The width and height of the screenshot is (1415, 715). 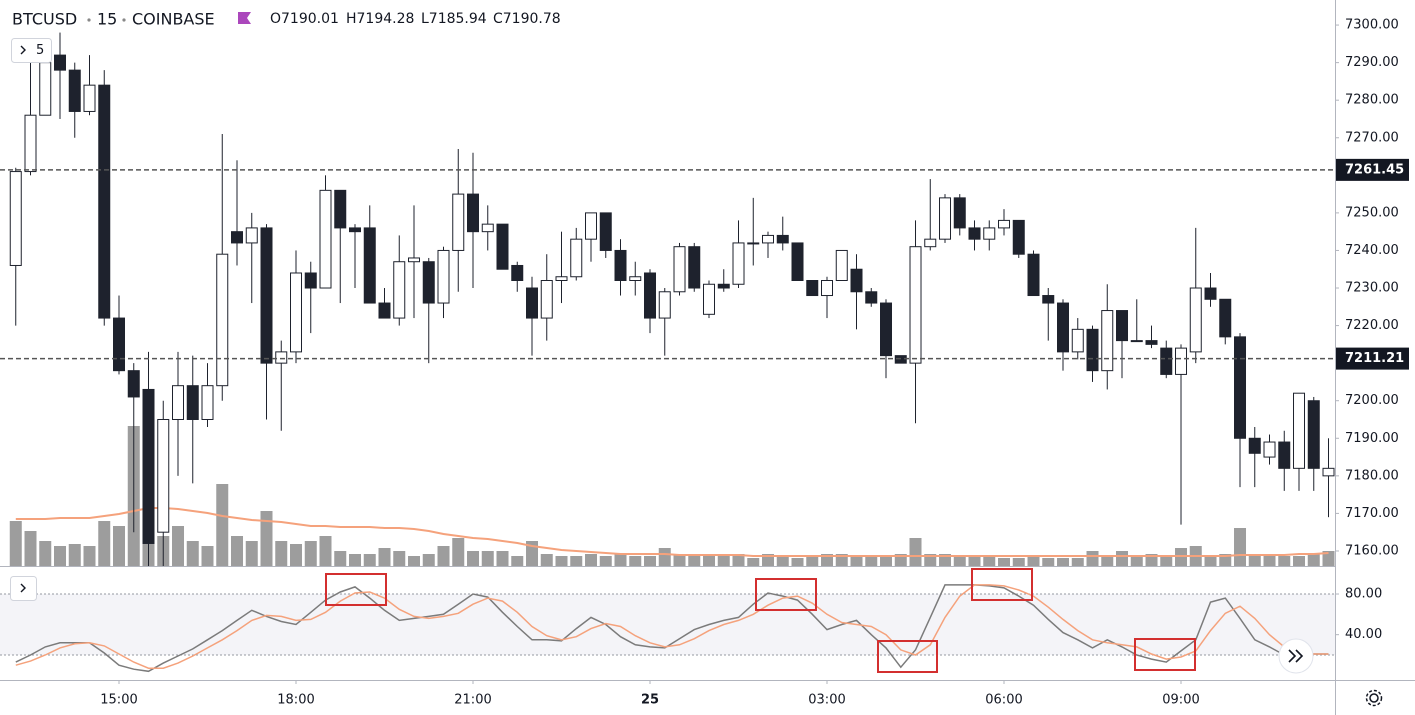 What do you see at coordinates (1296, 656) in the screenshot?
I see `scroll-to-end` at bounding box center [1296, 656].